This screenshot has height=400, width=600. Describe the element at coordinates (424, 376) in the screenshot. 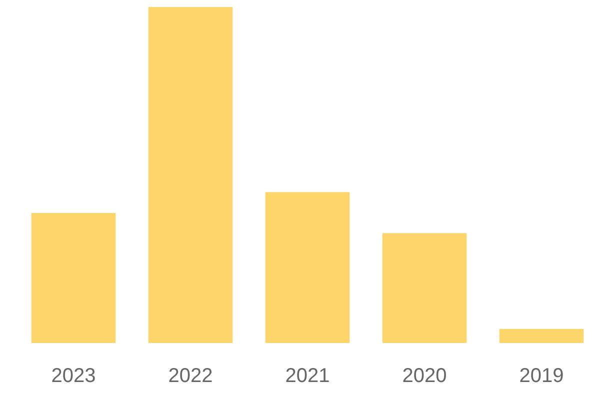

I see `x-tick-label: 2020` at that location.